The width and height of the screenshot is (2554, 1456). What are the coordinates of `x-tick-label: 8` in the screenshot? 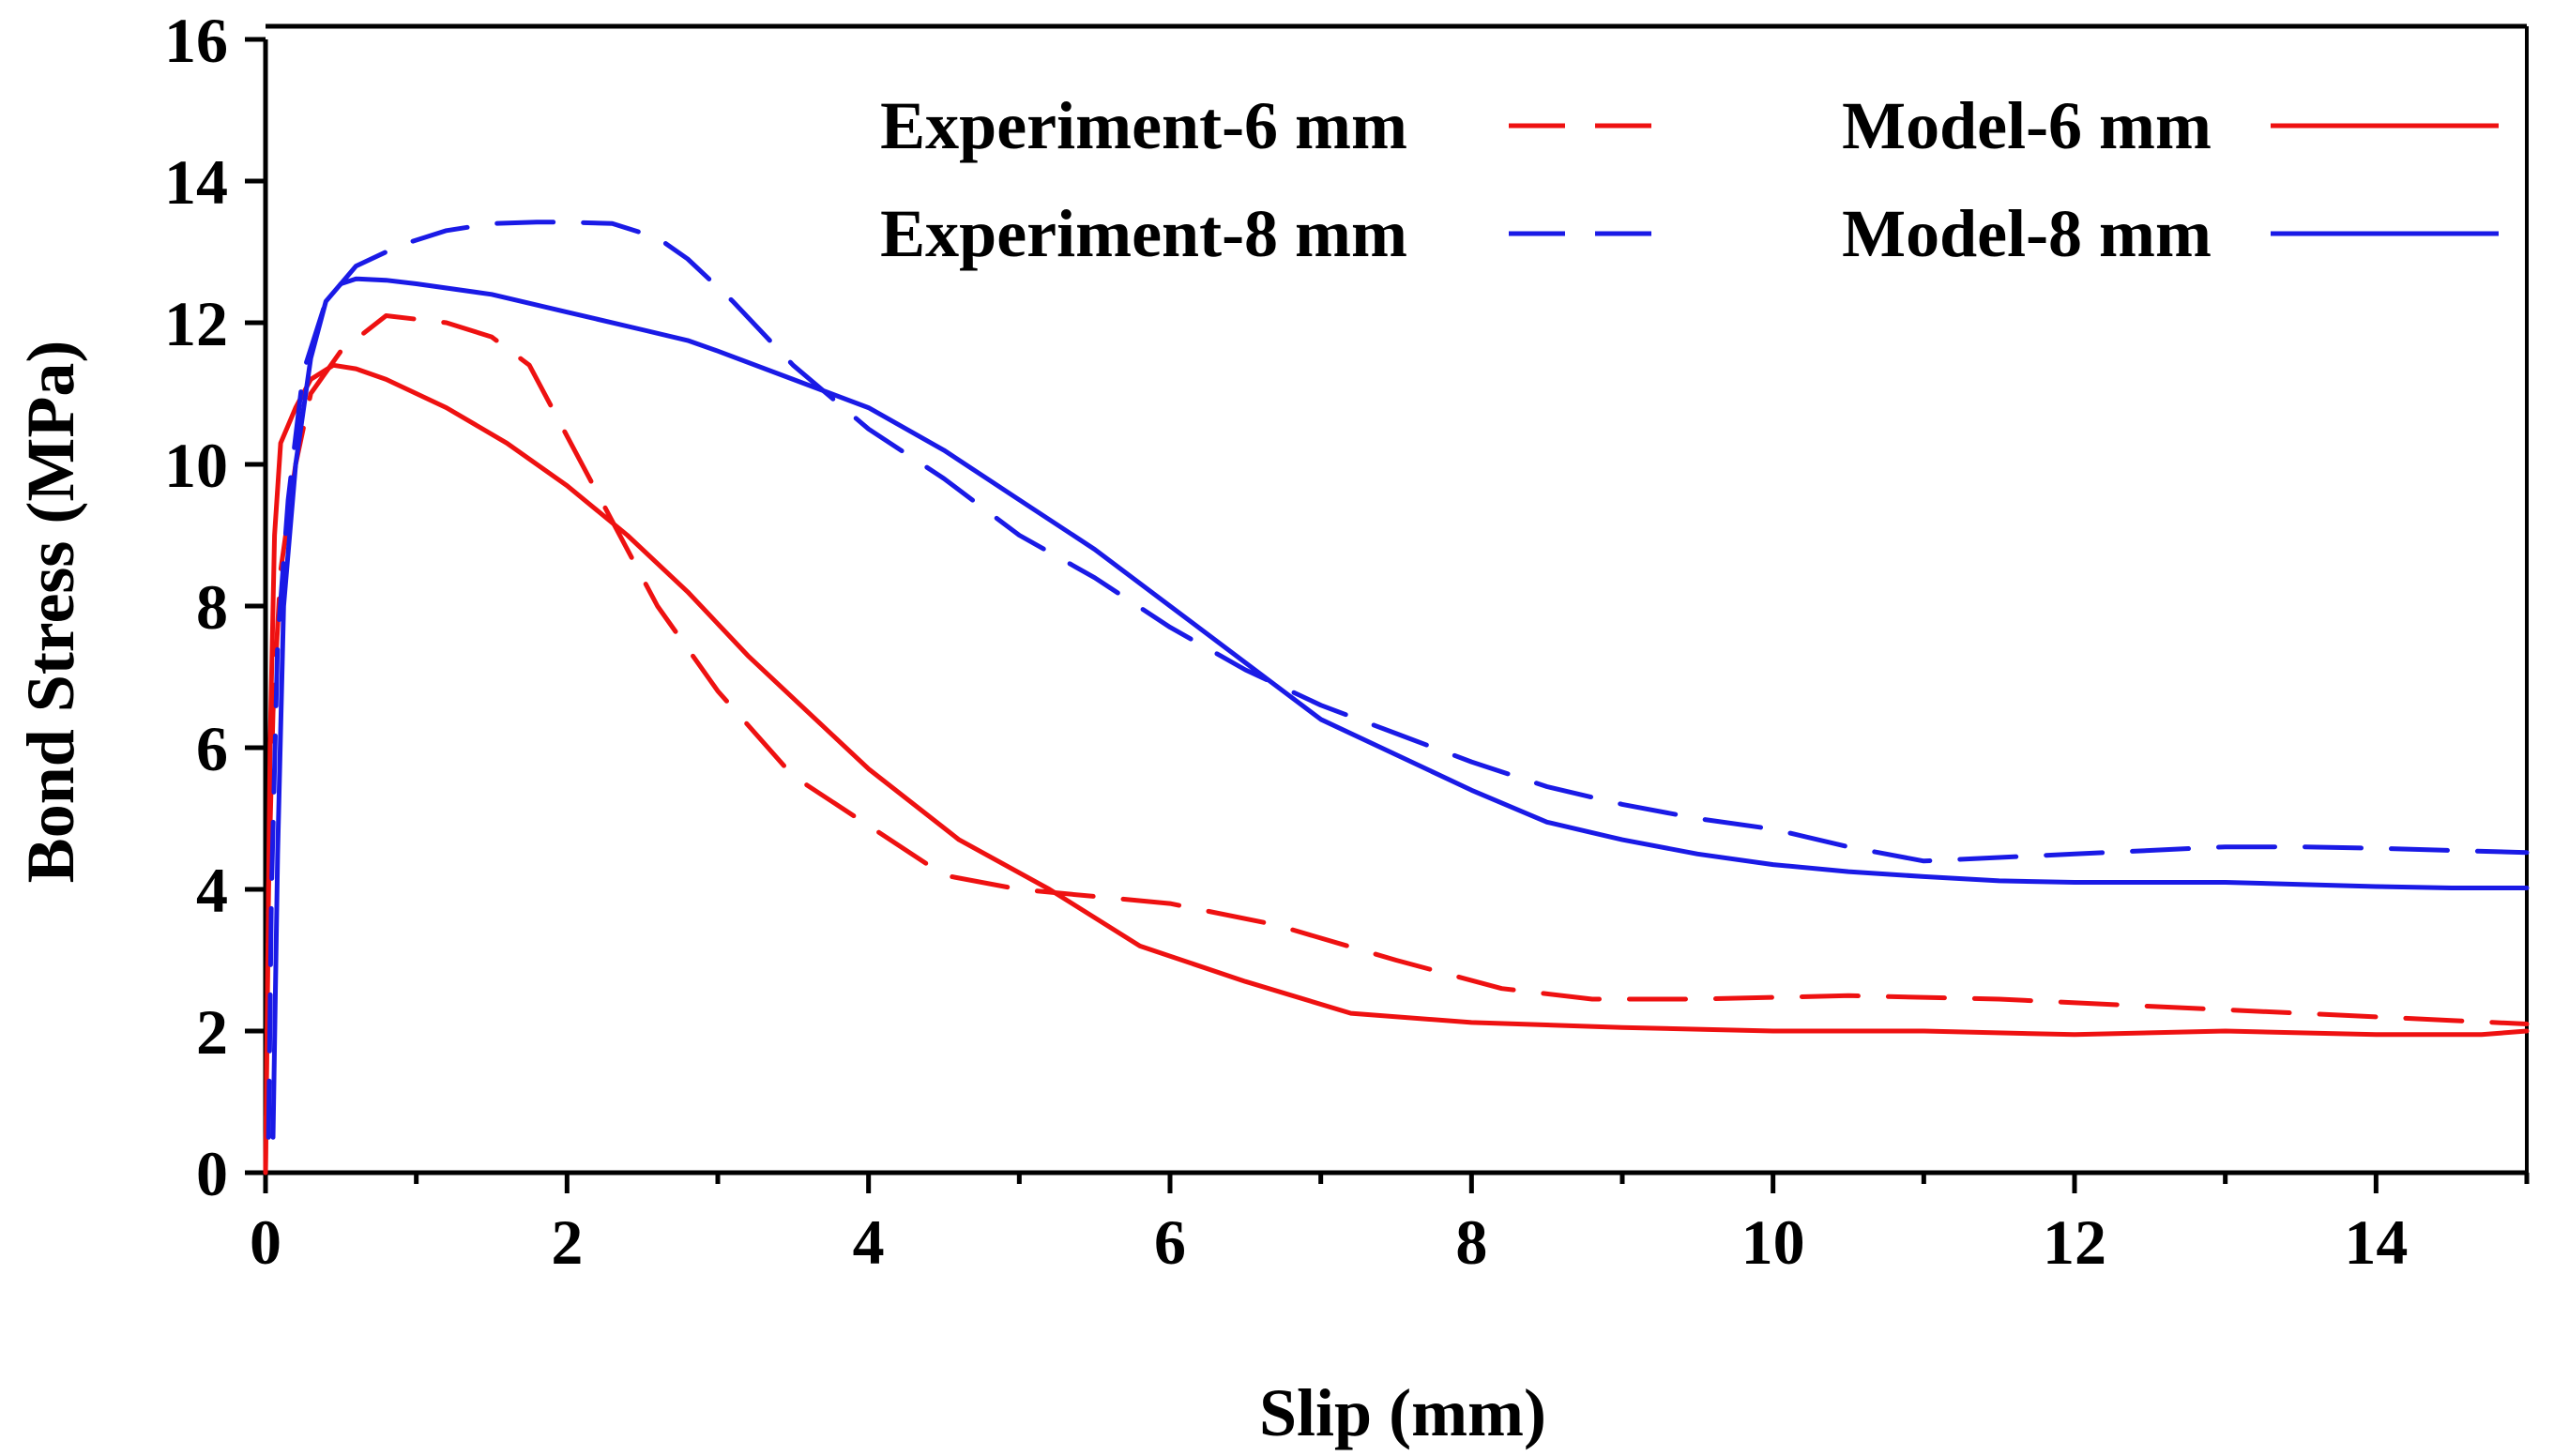 It's located at (1471, 1242).